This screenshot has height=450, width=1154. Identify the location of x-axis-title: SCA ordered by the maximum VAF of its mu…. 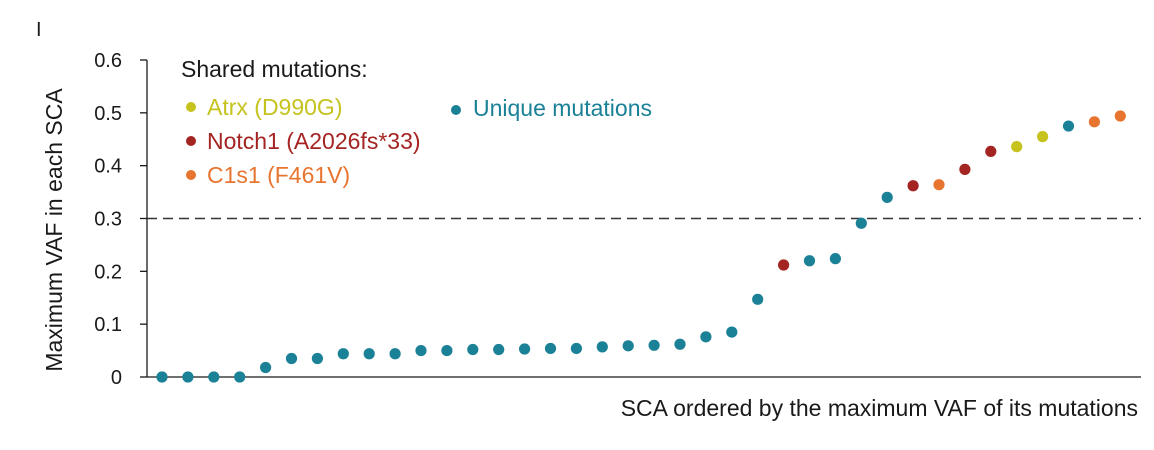
(879, 408).